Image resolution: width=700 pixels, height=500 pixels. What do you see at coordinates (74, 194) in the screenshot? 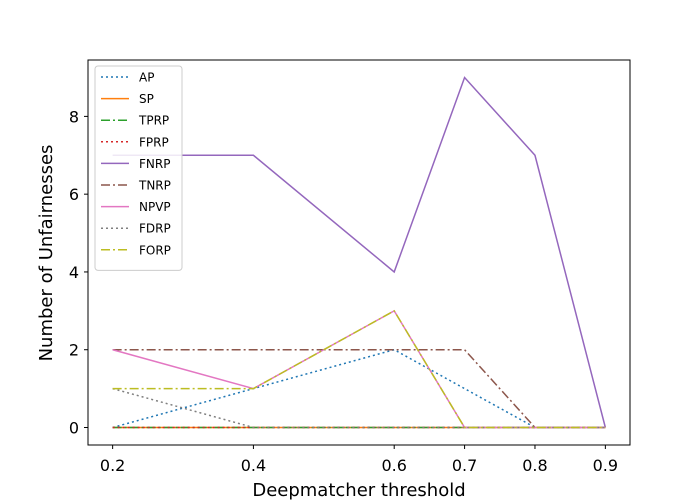
I see `y-tick-label: 6` at bounding box center [74, 194].